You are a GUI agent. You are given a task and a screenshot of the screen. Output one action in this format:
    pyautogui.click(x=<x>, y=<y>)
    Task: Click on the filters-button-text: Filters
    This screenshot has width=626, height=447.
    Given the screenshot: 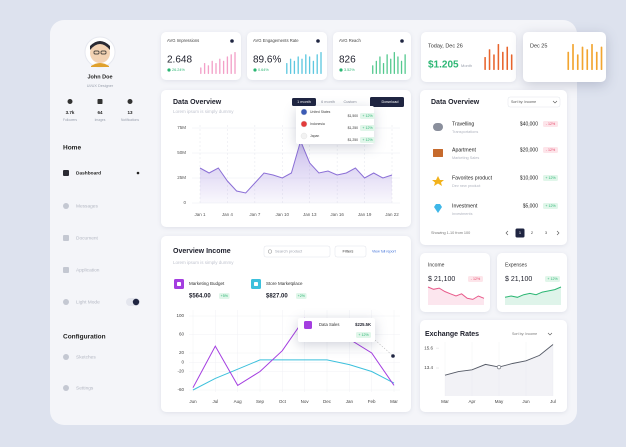 What is the action you would take?
    pyautogui.click(x=348, y=251)
    